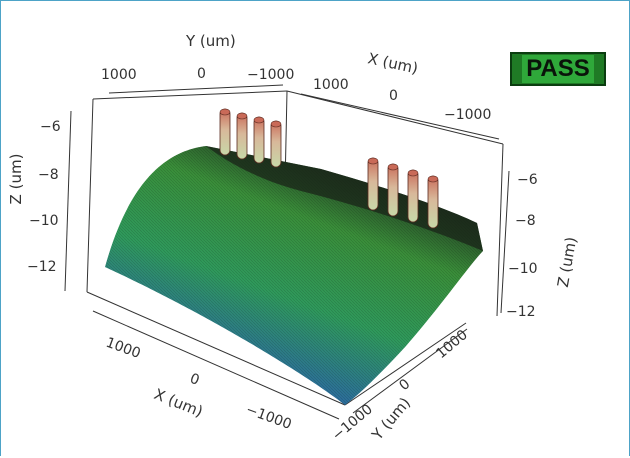  What do you see at coordinates (467, 115) in the screenshot?
I see `x-tick-top-3: −1000` at bounding box center [467, 115].